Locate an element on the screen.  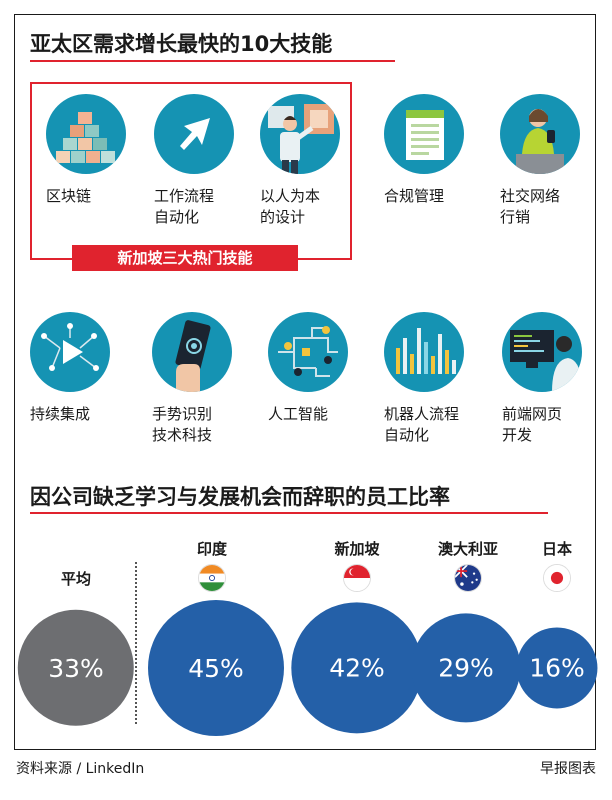
circuit-icon is located at coordinates (308, 351).